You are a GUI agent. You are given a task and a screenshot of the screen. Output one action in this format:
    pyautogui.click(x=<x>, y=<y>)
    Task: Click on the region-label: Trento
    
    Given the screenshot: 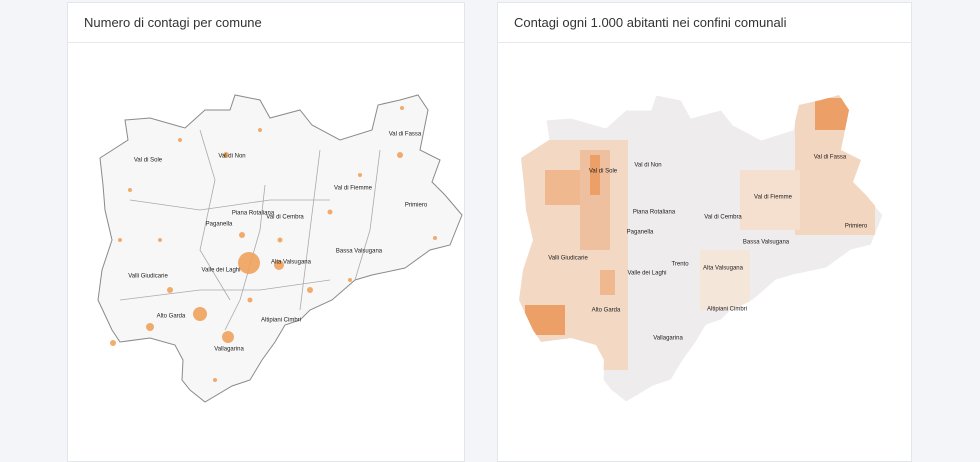 What is the action you would take?
    pyautogui.click(x=680, y=265)
    